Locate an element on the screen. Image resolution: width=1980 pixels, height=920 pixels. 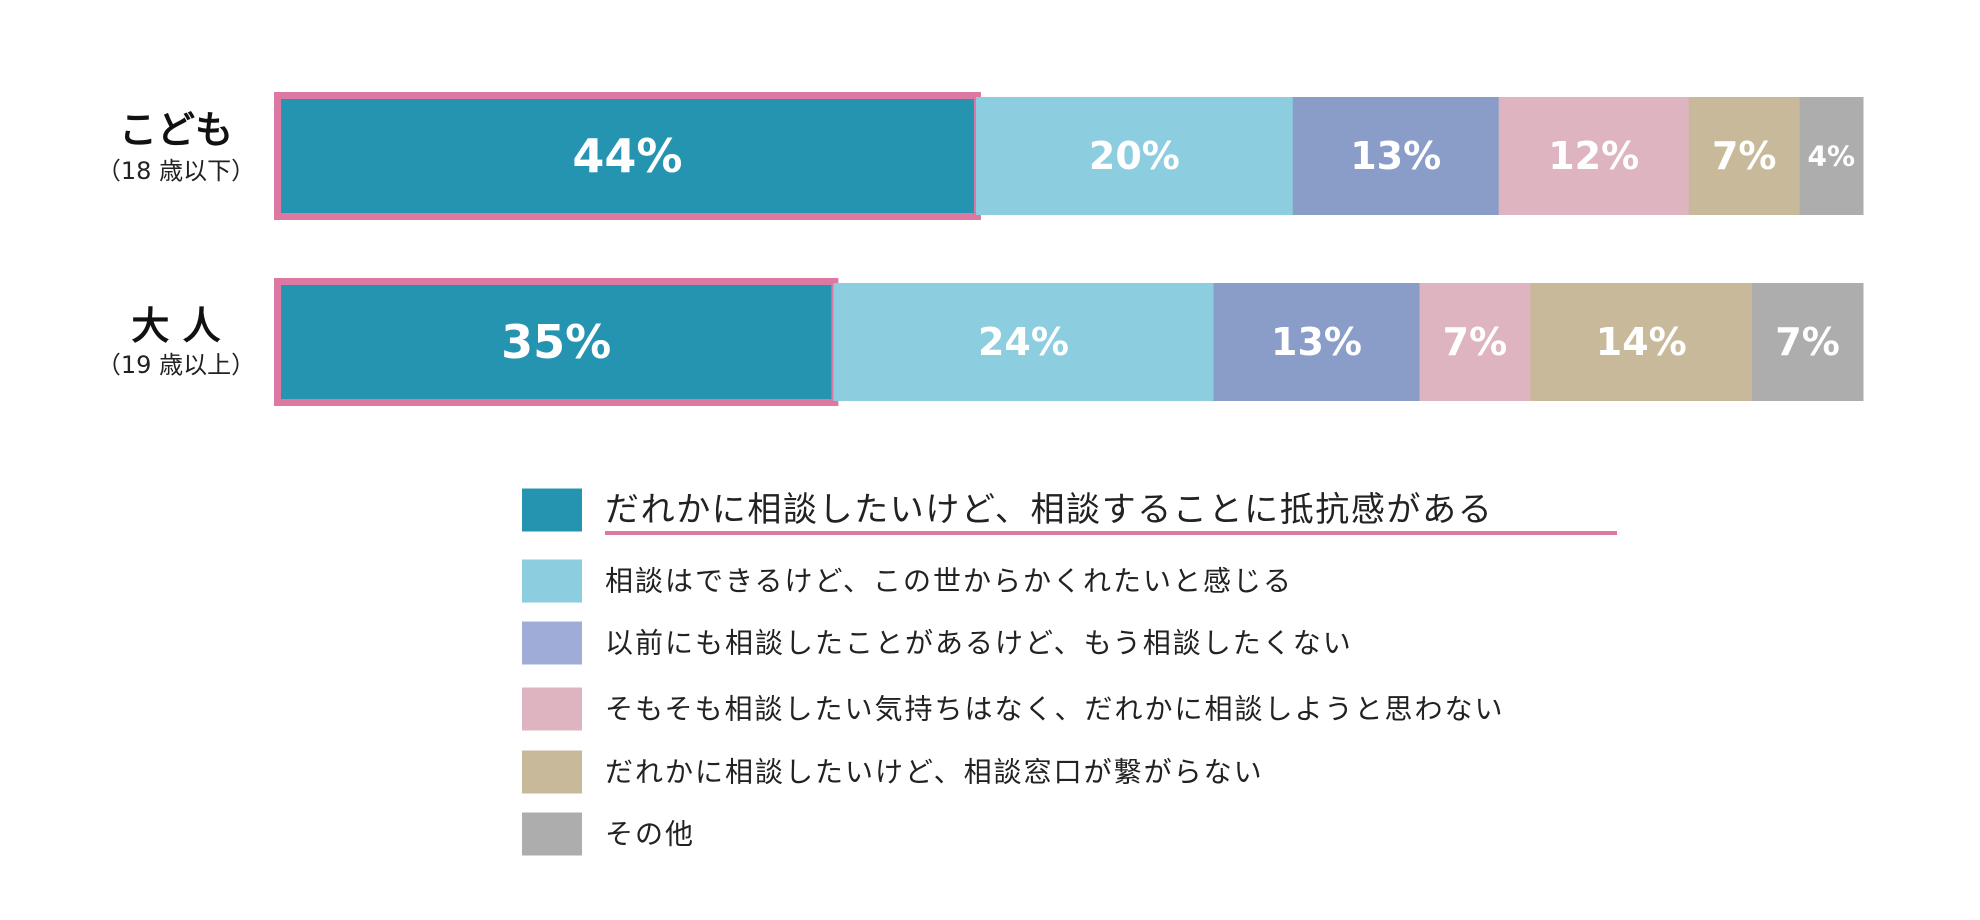
category-name-1: 大 人 is located at coordinates (175, 326).